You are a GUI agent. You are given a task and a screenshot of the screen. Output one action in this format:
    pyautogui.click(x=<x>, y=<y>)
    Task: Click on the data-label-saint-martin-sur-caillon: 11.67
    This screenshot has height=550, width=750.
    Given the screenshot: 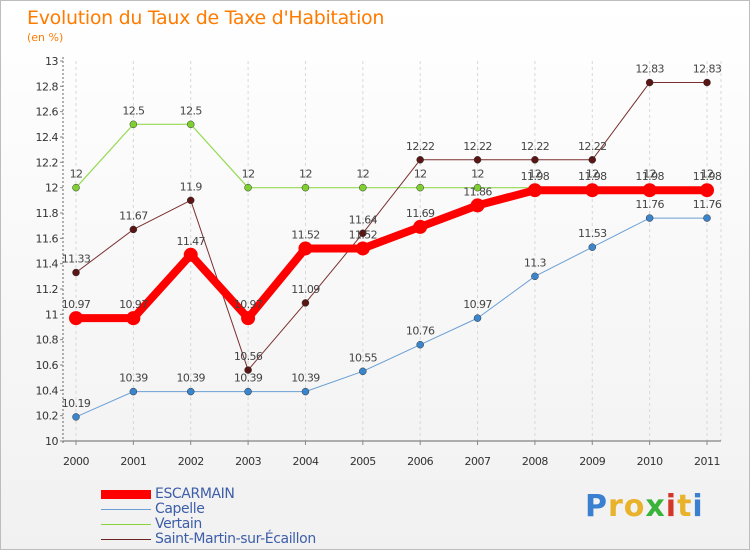 What is the action you would take?
    pyautogui.click(x=133, y=215)
    